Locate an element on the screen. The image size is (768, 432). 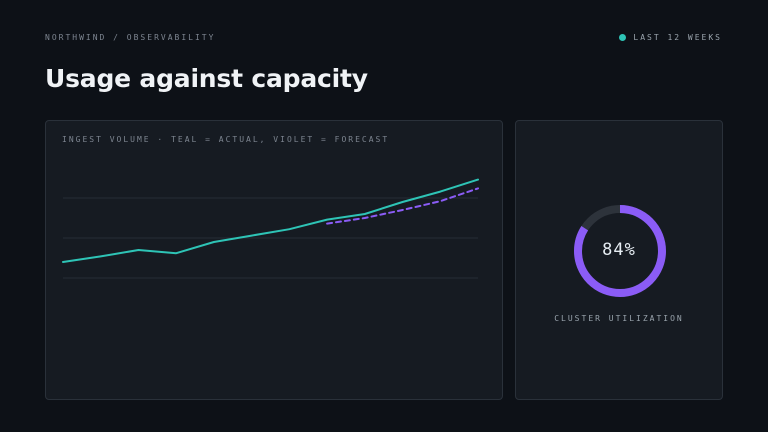
time-range-indicator: LAST 12 WEEKS is located at coordinates (670, 37).